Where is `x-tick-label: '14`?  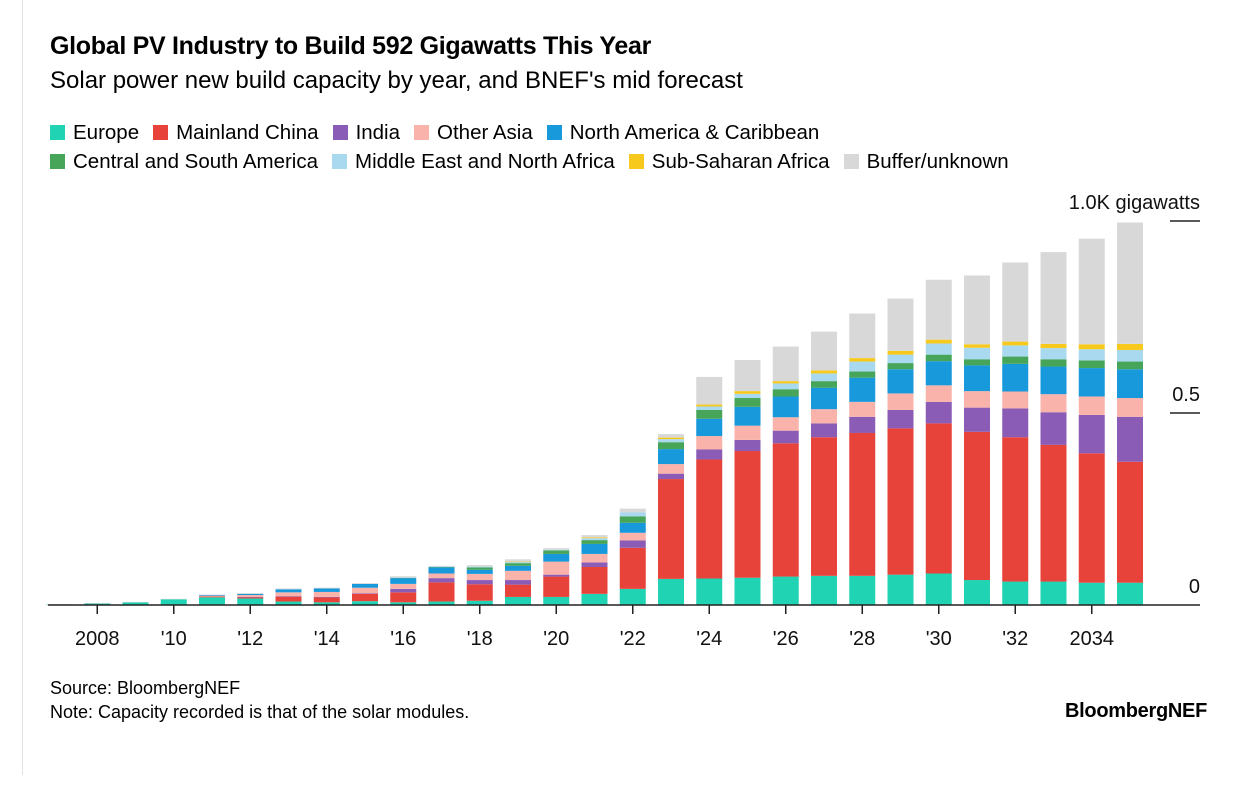 x-tick-label: '14 is located at coordinates (327, 639).